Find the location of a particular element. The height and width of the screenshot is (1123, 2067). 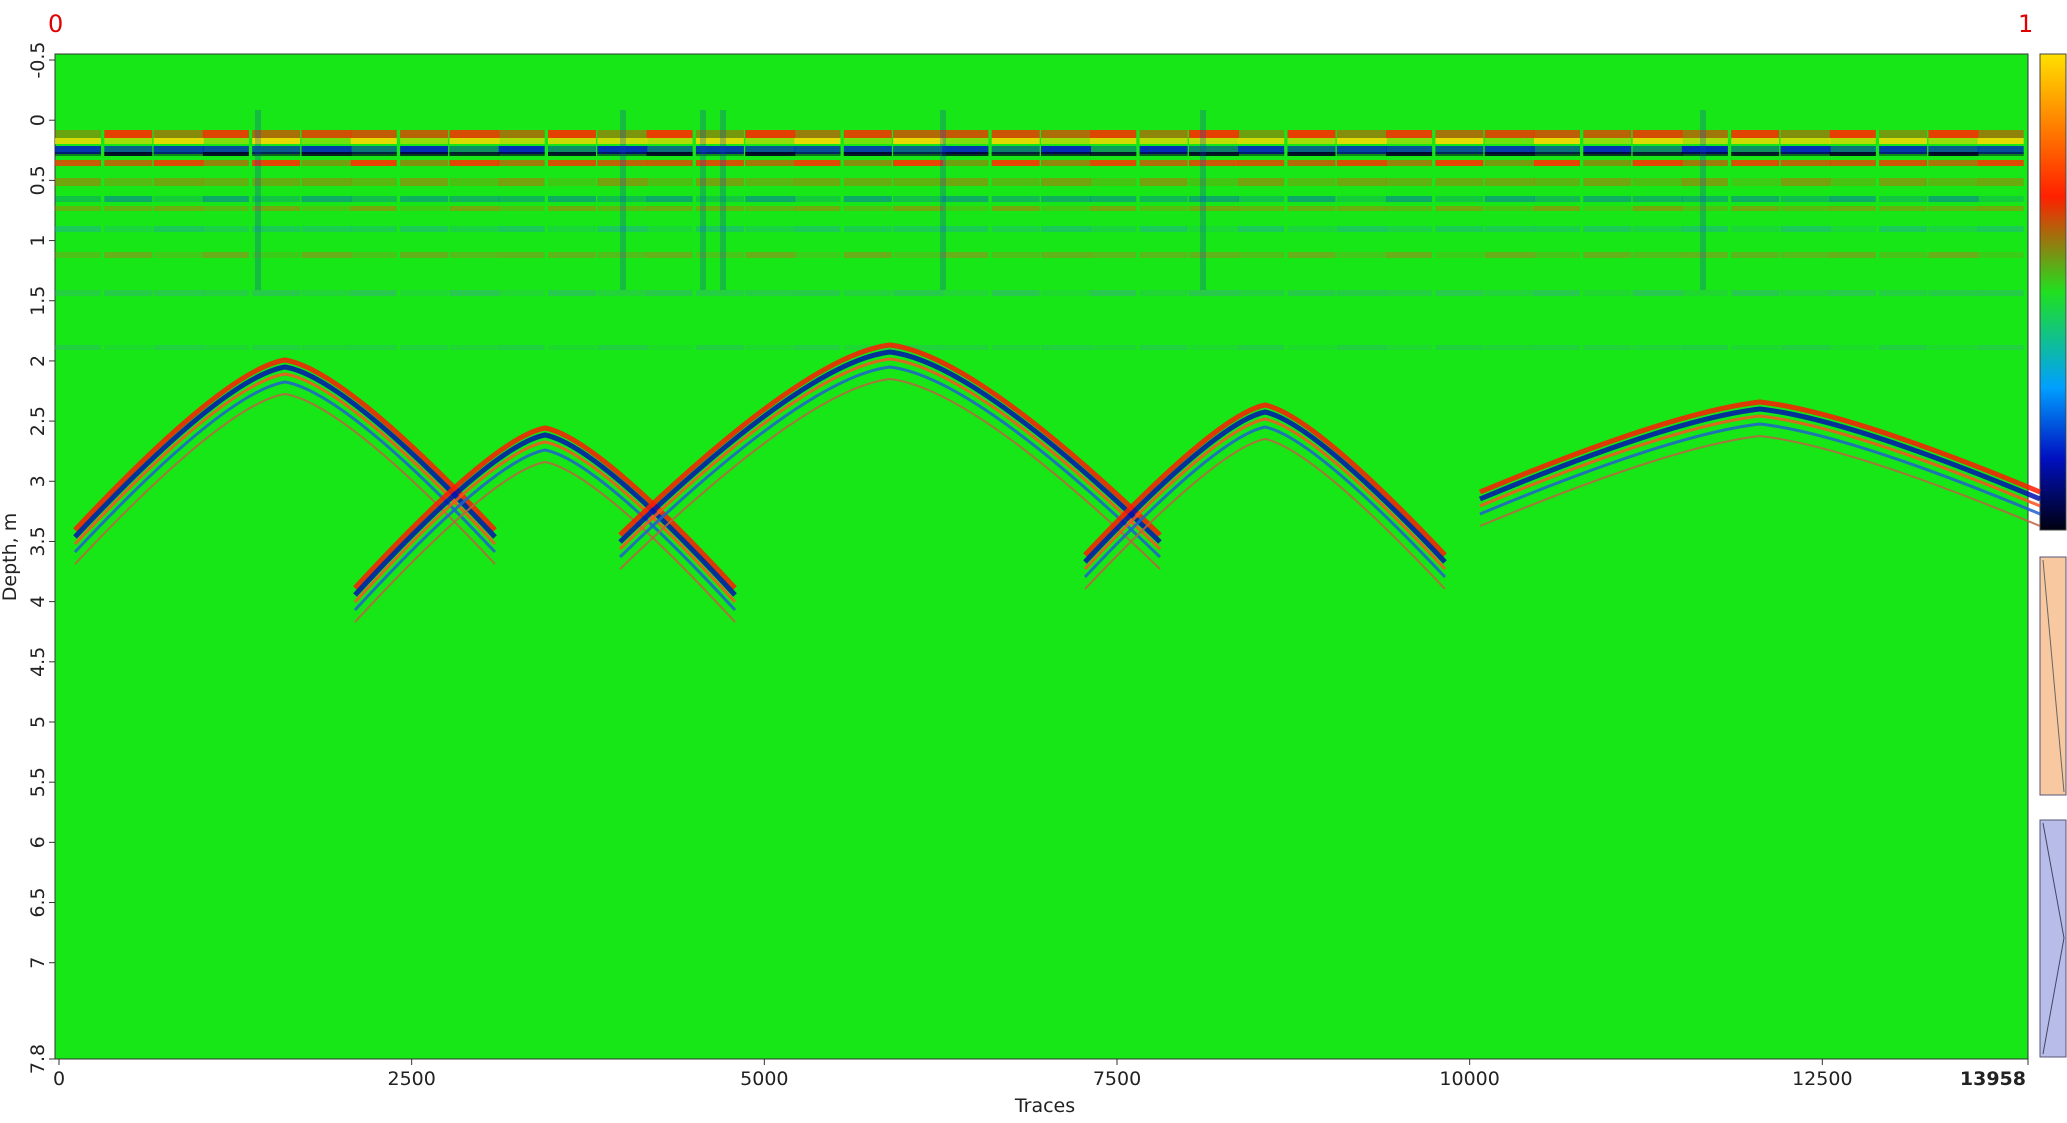

y-tick-label: 0.5 is located at coordinates (38, 180).